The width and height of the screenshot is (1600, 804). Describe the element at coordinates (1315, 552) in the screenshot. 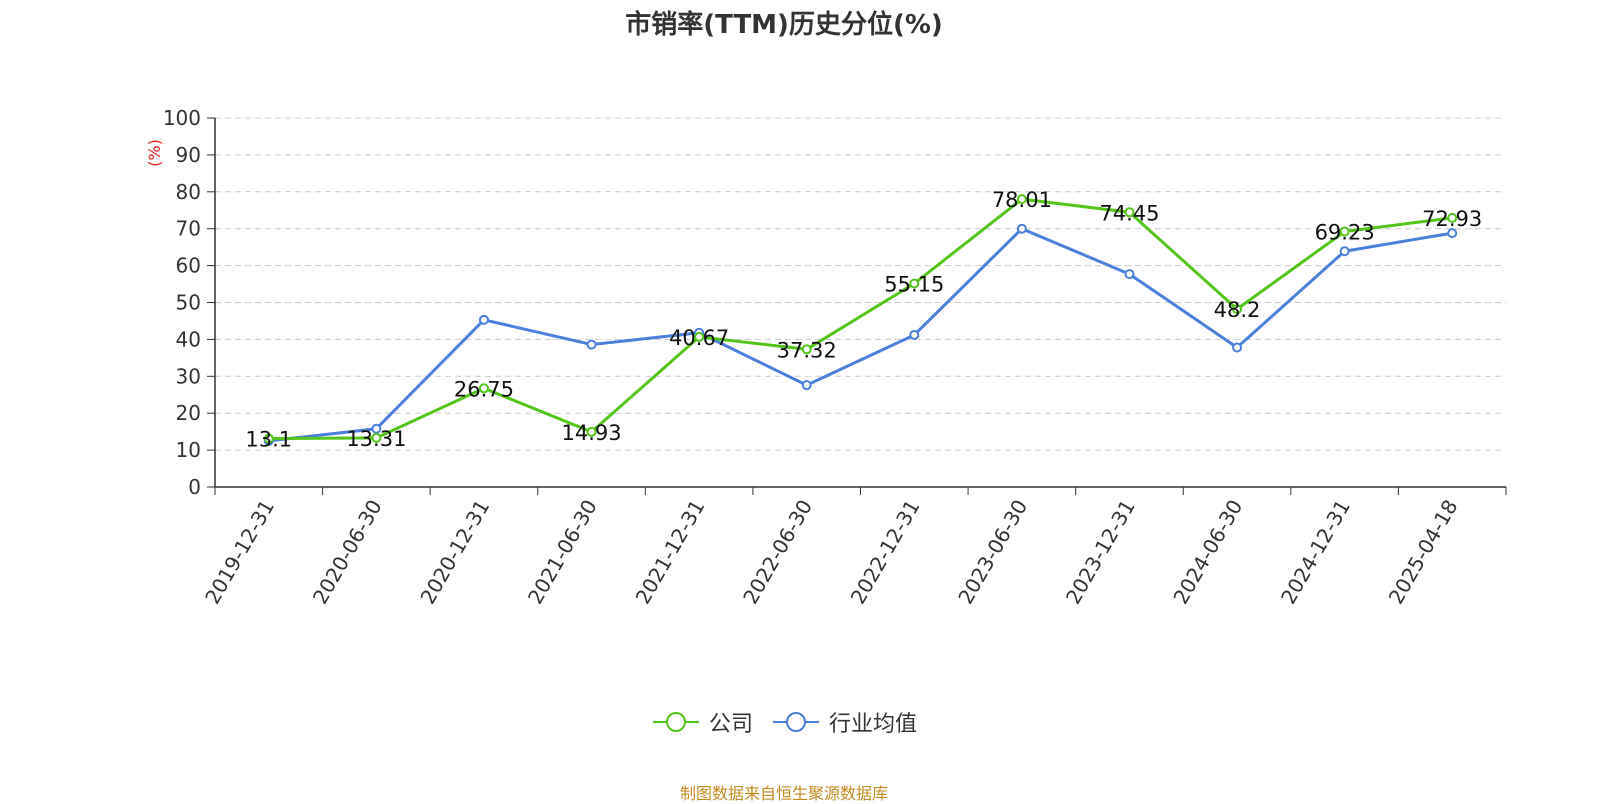

I see `x-tick-label: 2024-12-31` at that location.